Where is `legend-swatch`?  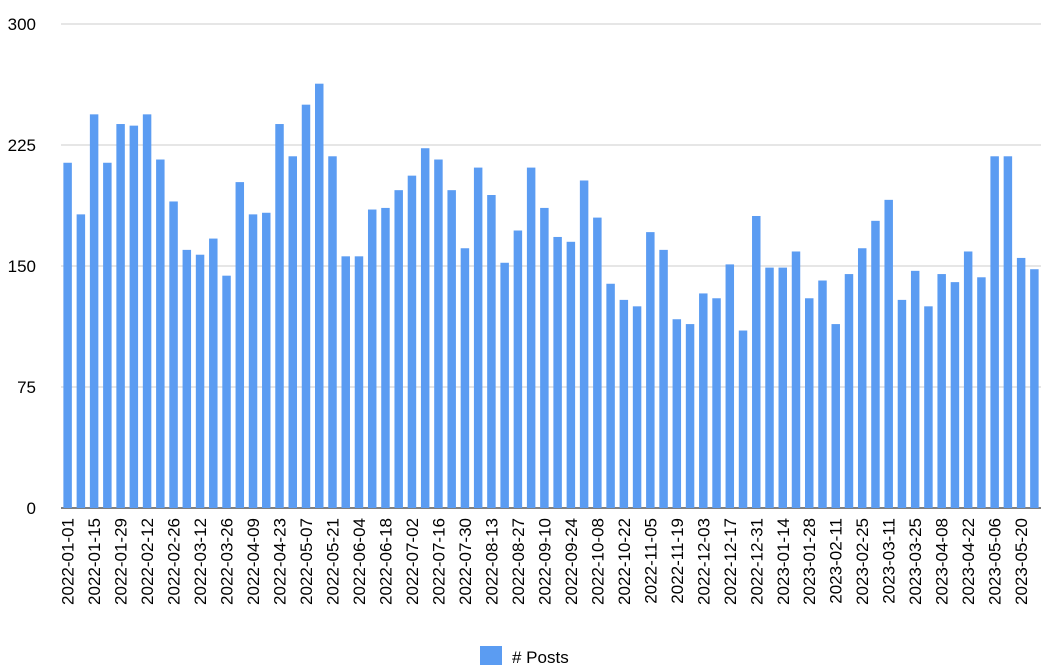 legend-swatch is located at coordinates (491, 655).